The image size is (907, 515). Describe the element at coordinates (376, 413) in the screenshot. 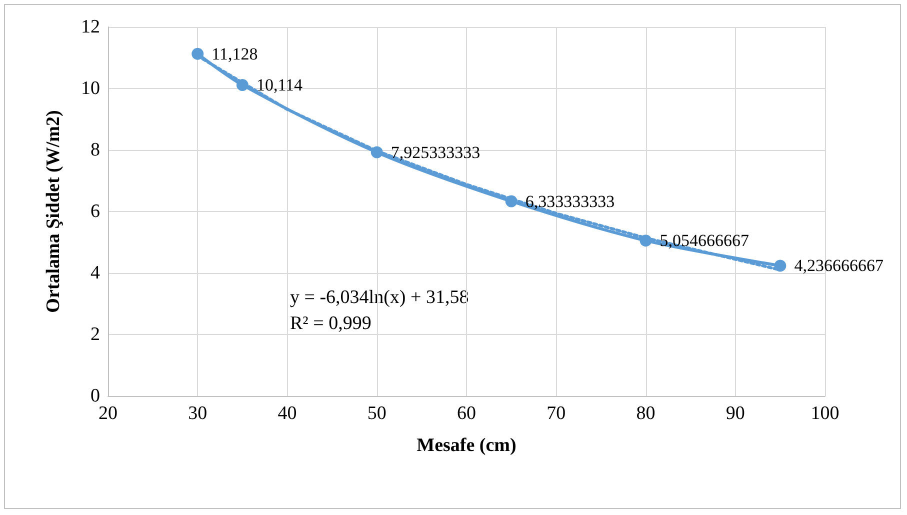

I see `x-tick-label: 50` at that location.